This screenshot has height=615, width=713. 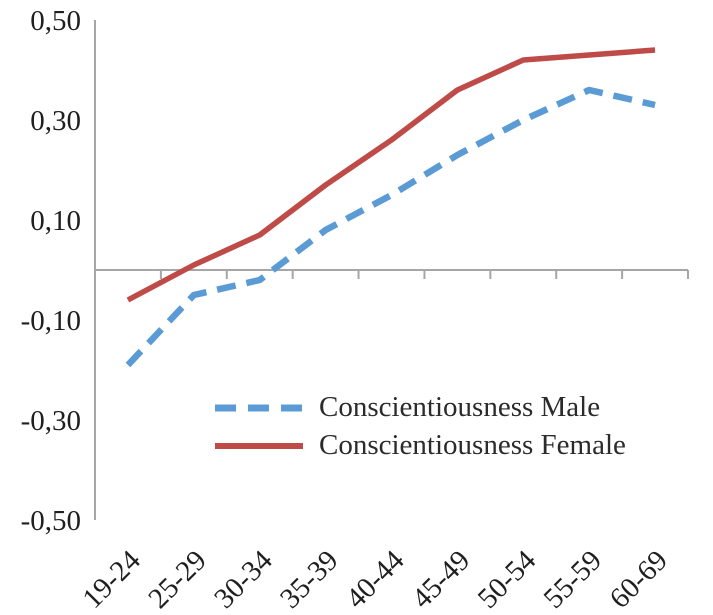 What do you see at coordinates (55, 121) in the screenshot?
I see `y-tick-label: 0,30` at bounding box center [55, 121].